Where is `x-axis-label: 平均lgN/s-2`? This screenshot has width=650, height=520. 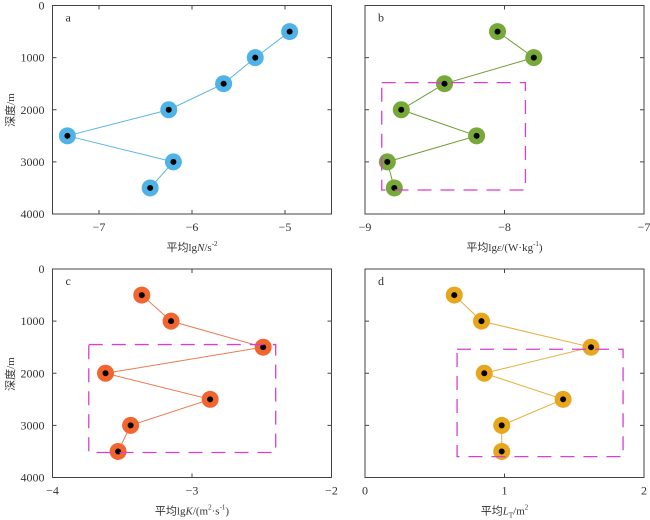 x-axis-label: 平均lgN/s-2 is located at coordinates (192, 247).